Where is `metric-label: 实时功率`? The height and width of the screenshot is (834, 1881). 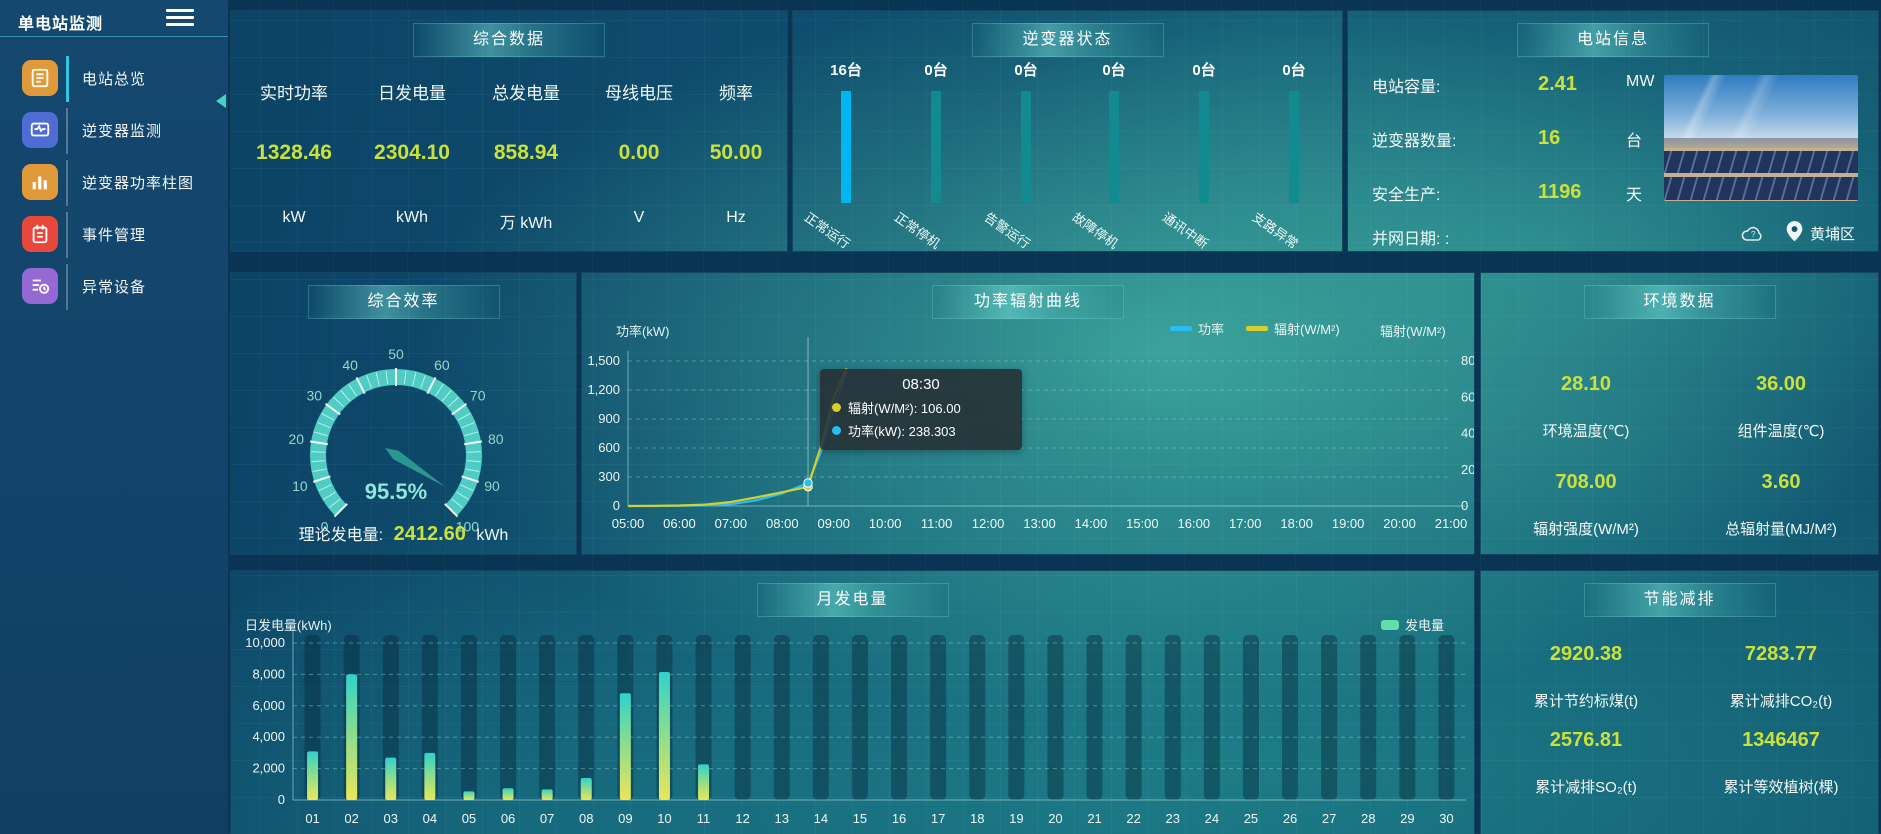
metric-label: 实时功率 is located at coordinates (294, 93).